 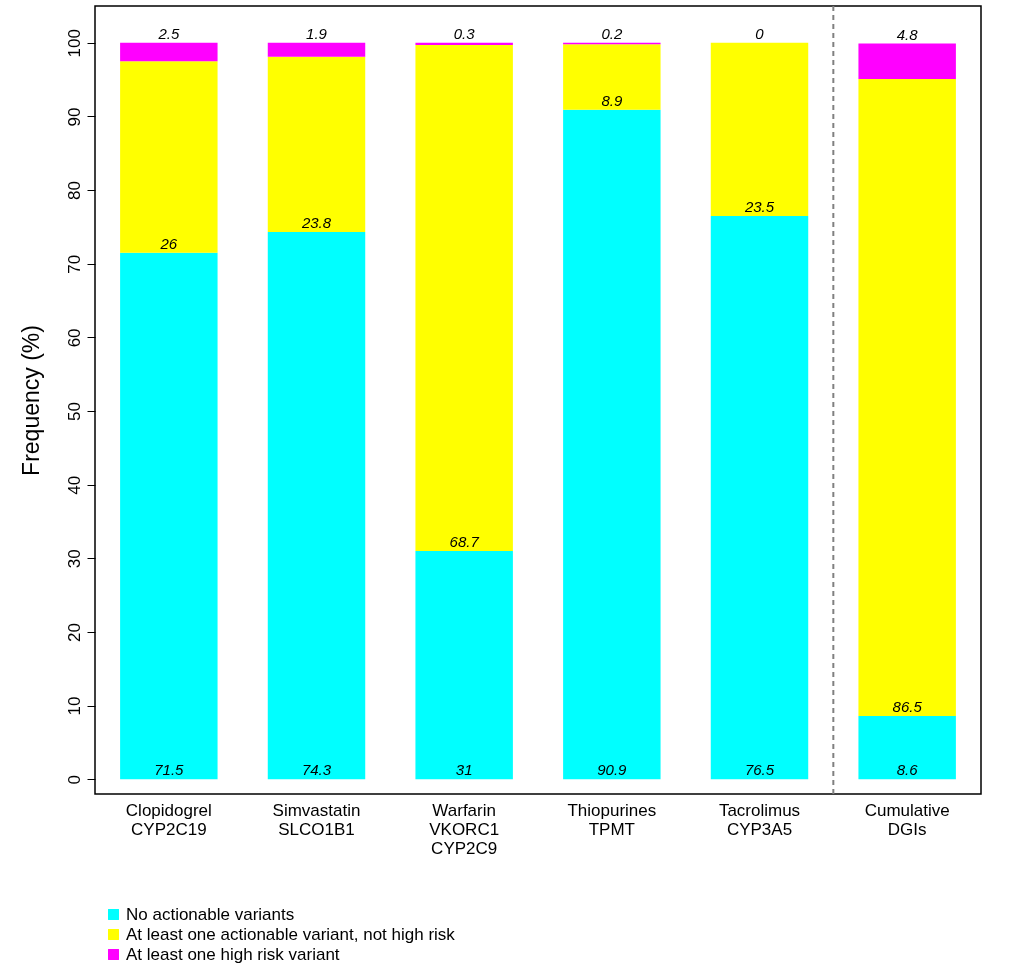 I want to click on x-tick-label: Thiopurines TPMT, so click(x=612, y=819).